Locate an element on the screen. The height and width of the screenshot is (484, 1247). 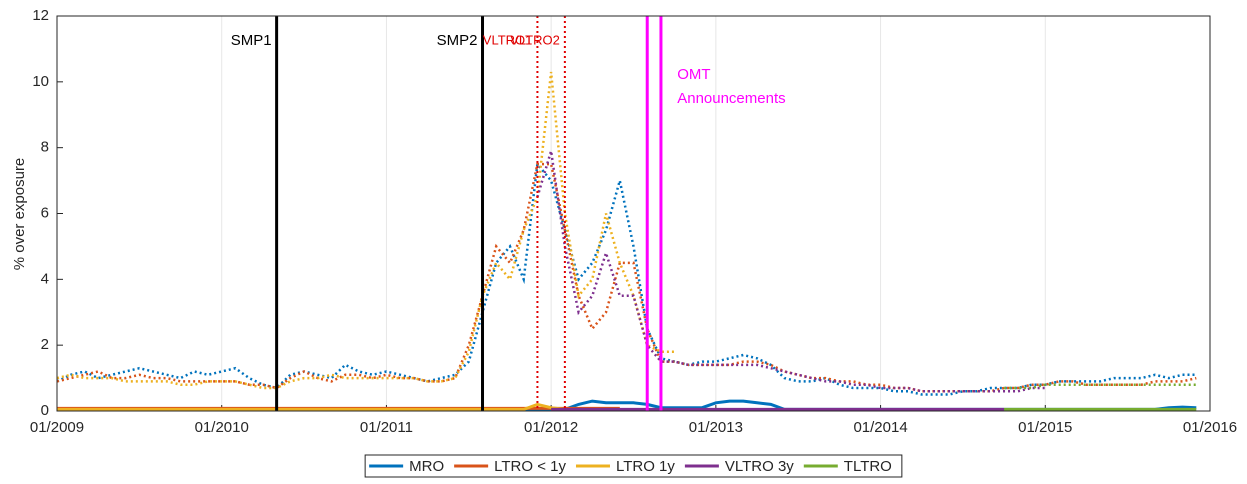
series-line is located at coordinates (311, 406).